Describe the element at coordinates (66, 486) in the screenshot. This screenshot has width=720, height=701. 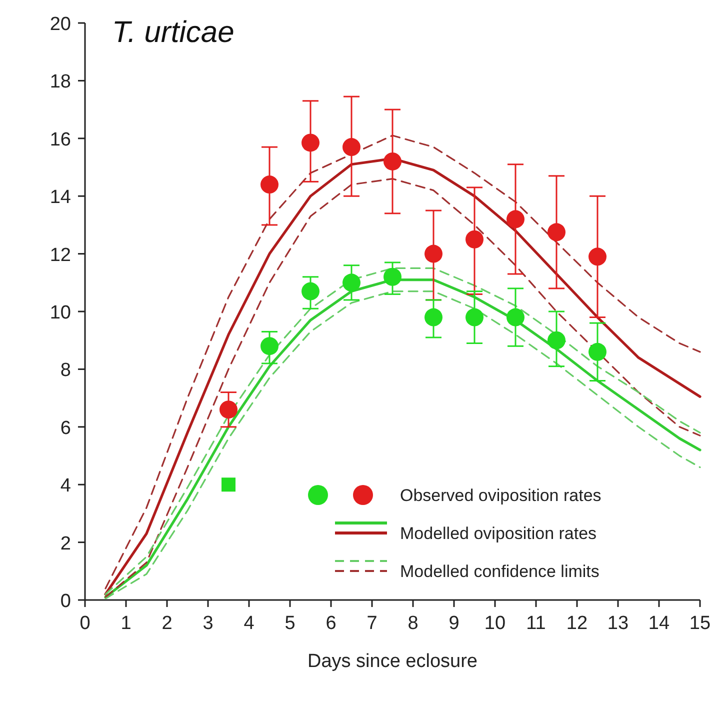
I see `y-tick-label: 4` at that location.